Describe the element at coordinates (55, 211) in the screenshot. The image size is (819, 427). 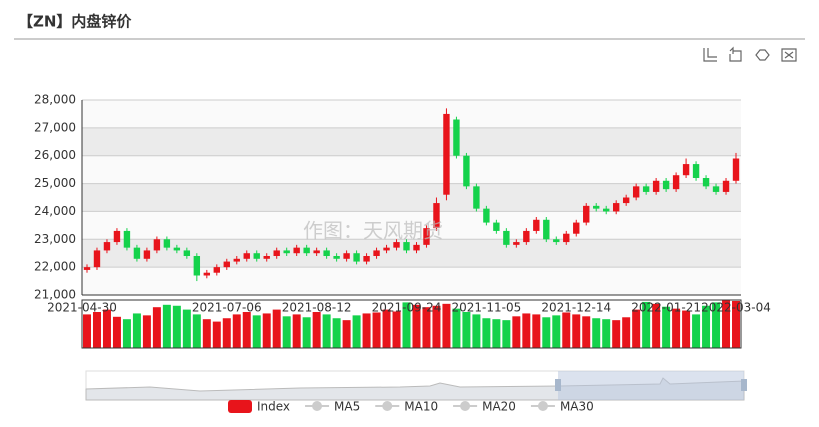
I see `y-tick-label: 24,000` at that location.